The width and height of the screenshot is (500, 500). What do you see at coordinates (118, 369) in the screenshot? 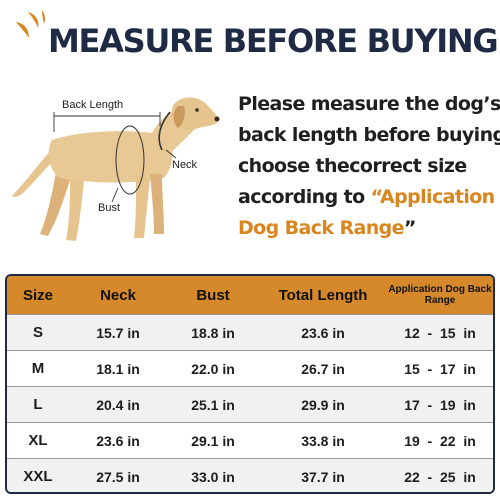
I see `neck-cell: 18.1 in` at bounding box center [118, 369].